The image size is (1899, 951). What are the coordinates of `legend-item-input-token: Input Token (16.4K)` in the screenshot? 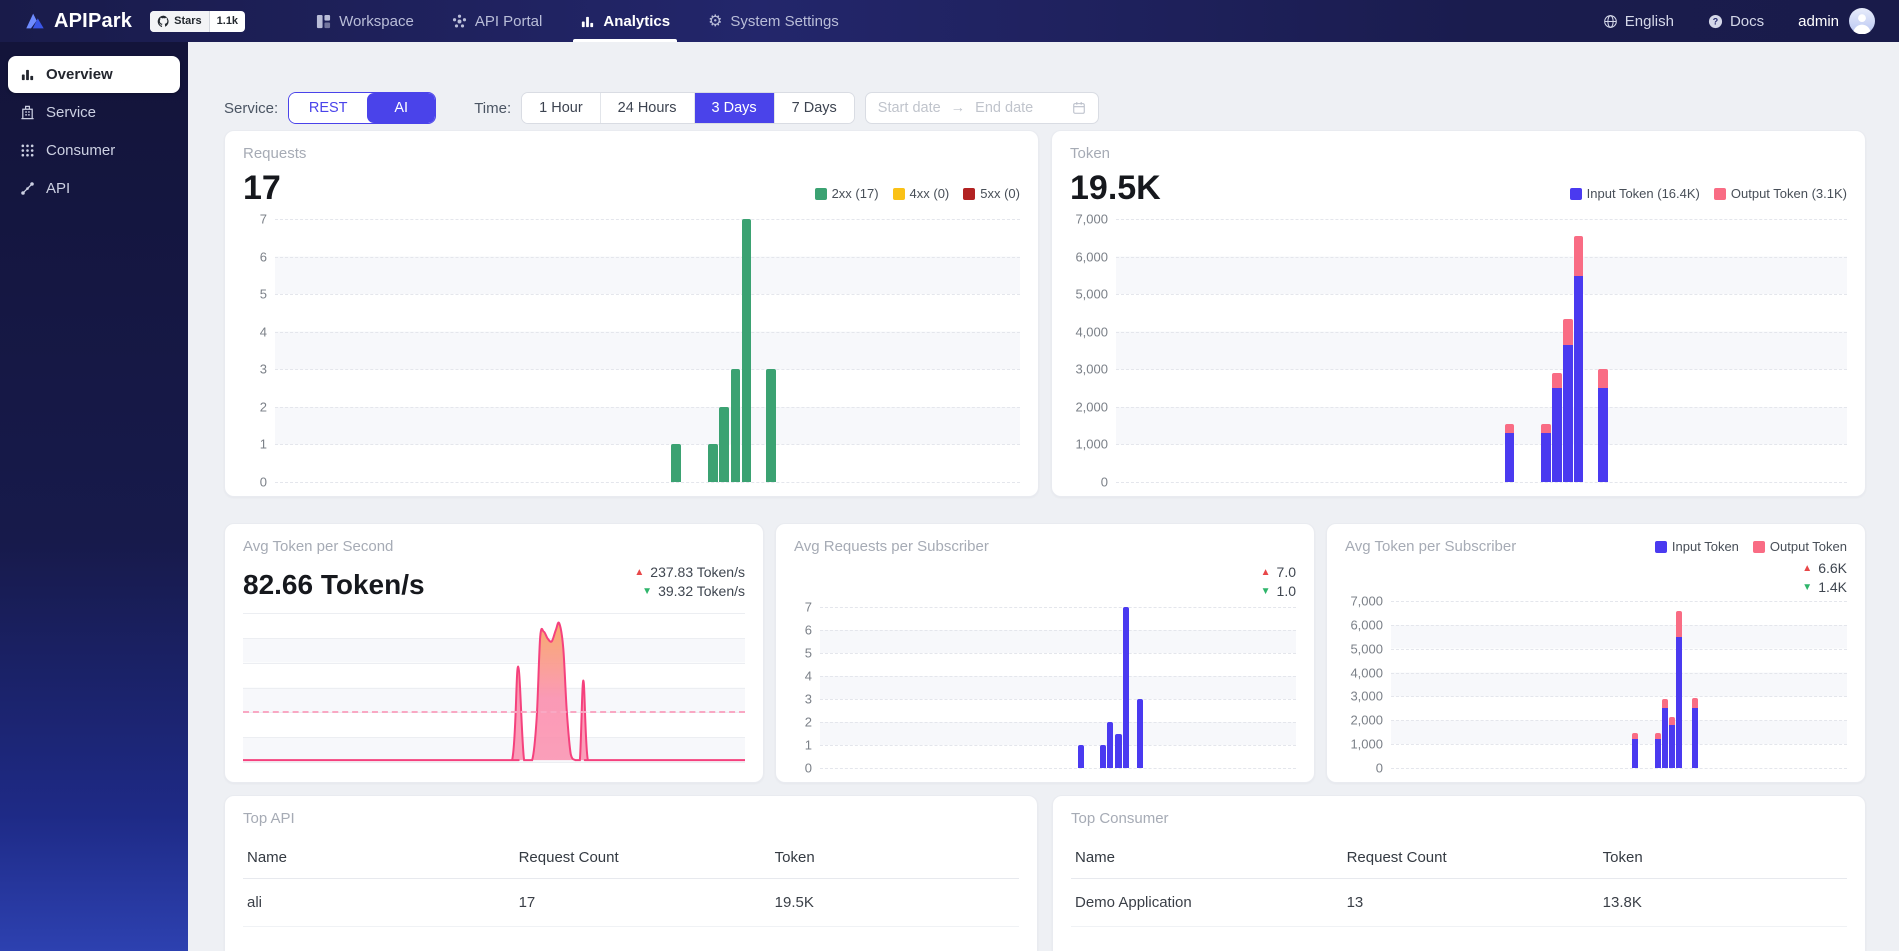 It's located at (1634, 193).